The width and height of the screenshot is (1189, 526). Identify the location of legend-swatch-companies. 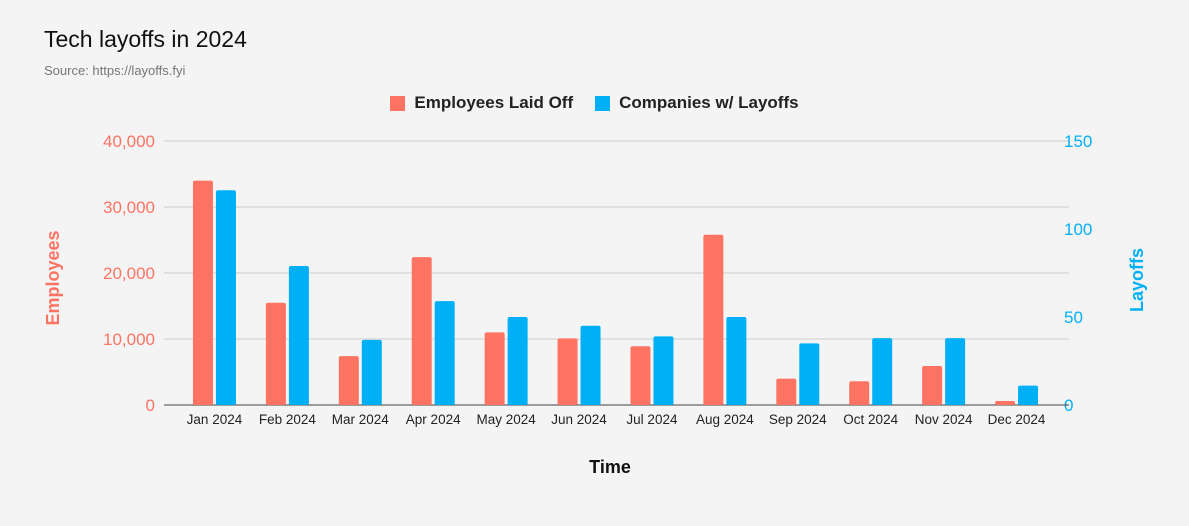
(603, 103).